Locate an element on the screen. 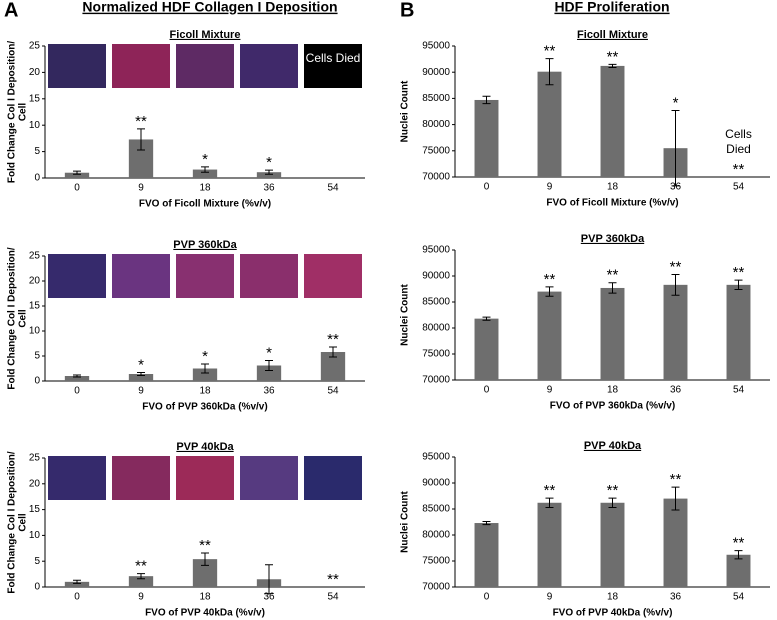 The image size is (777, 620). annotation: Cells Died is located at coordinates (738, 141).